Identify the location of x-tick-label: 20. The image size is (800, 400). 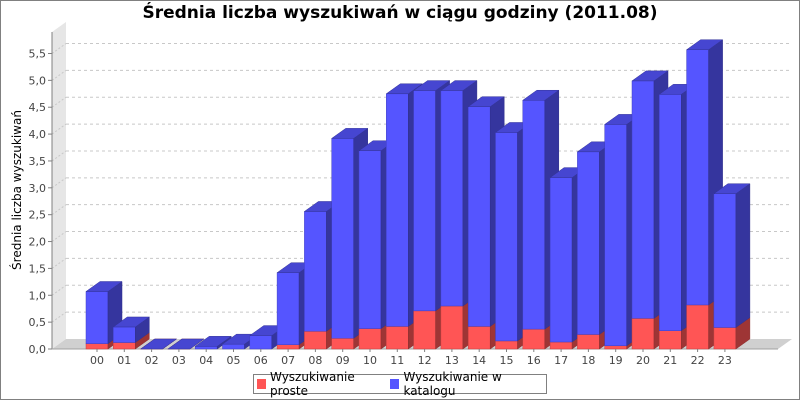
(643, 360).